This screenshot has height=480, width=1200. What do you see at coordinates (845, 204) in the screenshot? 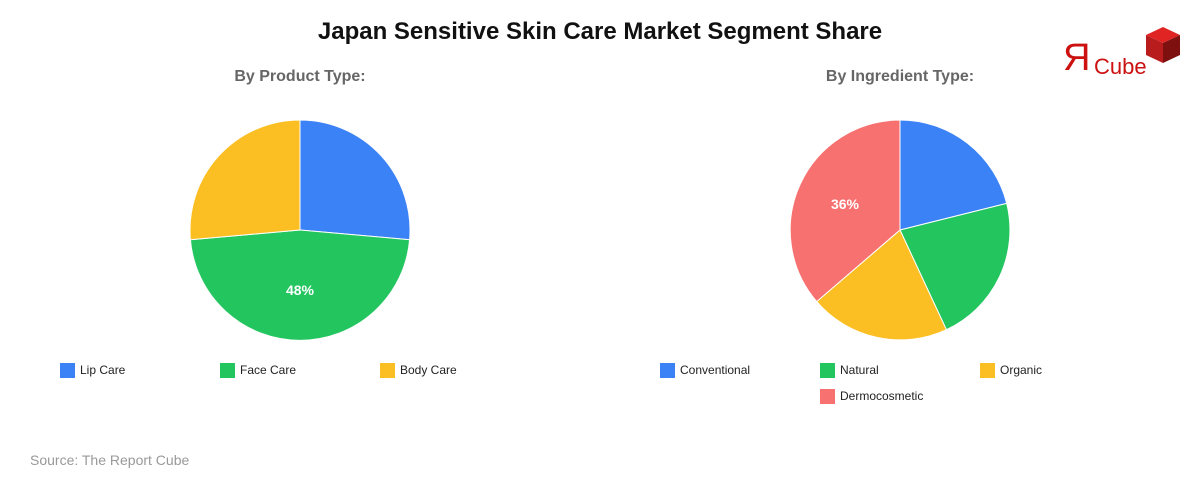
I see `dermocosmetic-percent-label: 36%` at bounding box center [845, 204].